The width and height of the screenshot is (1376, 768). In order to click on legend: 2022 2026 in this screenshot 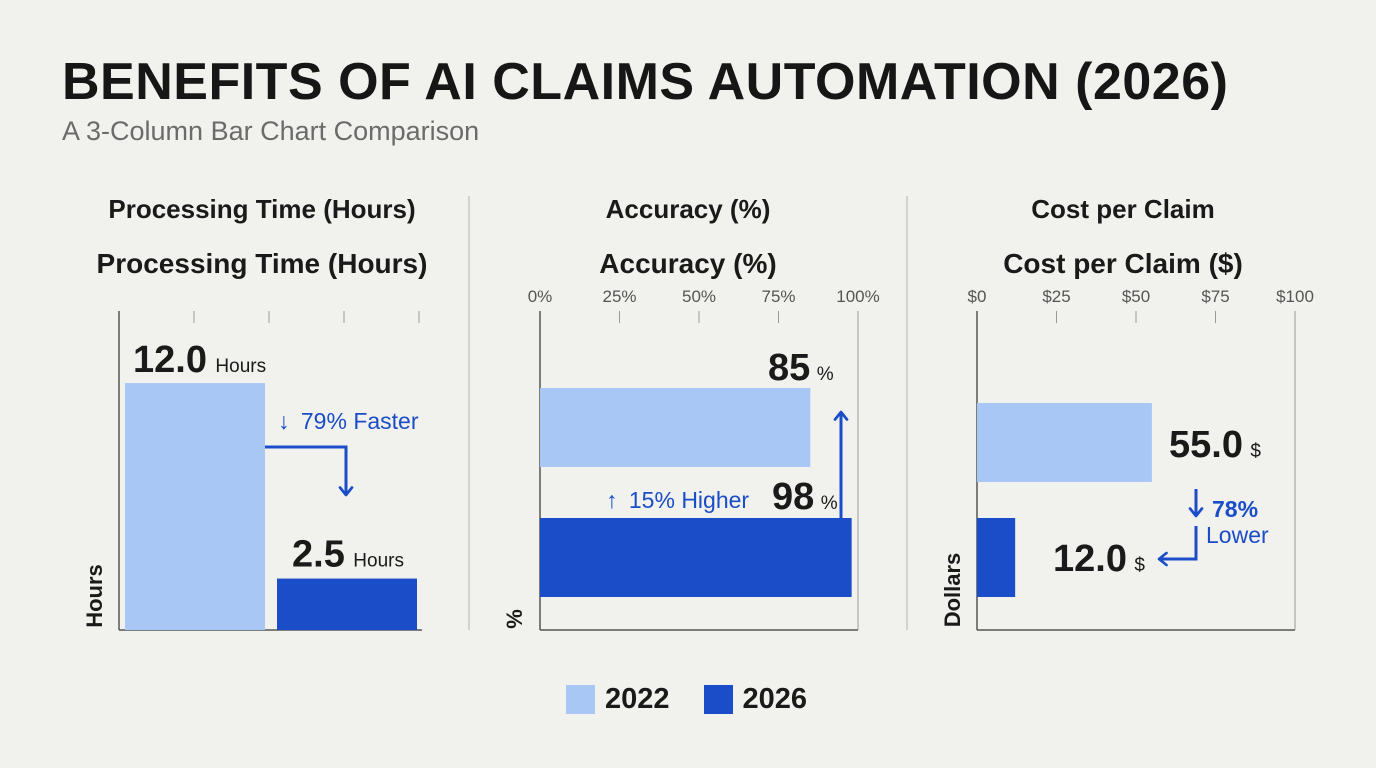, I will do `click(703, 699)`.